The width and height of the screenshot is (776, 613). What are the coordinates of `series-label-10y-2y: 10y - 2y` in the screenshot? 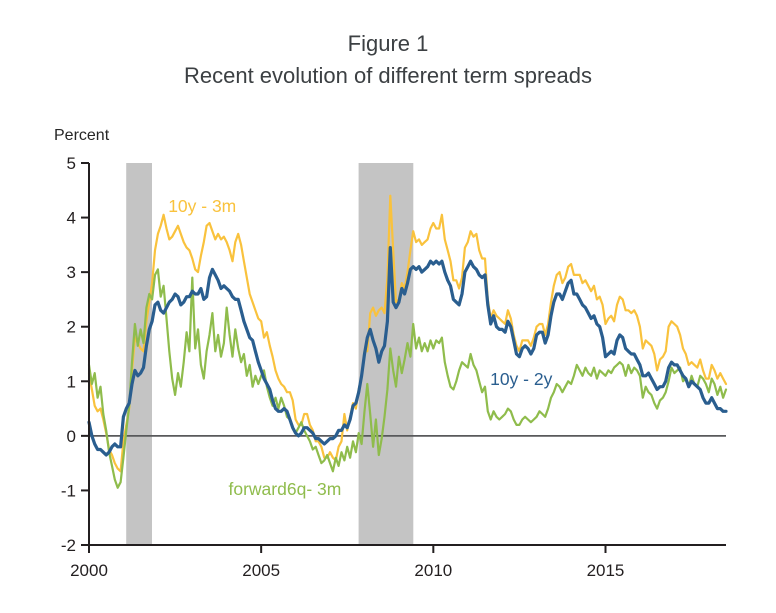 It's located at (521, 379).